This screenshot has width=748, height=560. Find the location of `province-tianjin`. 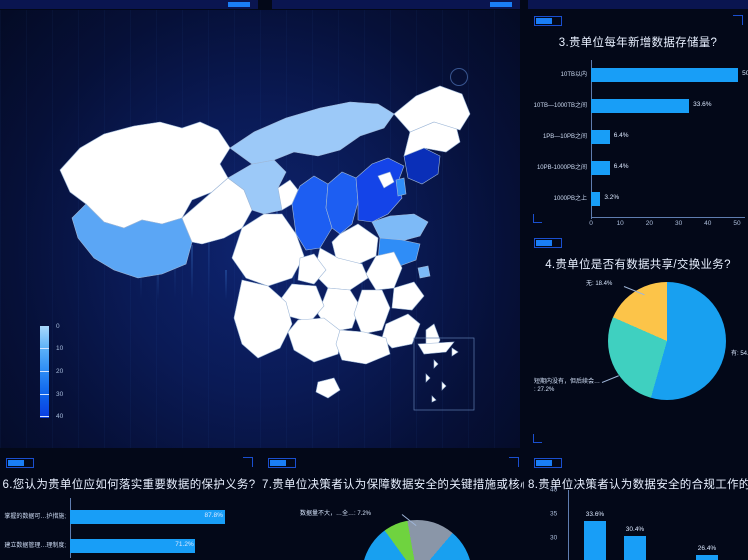

province-tianjin is located at coordinates (401, 187).